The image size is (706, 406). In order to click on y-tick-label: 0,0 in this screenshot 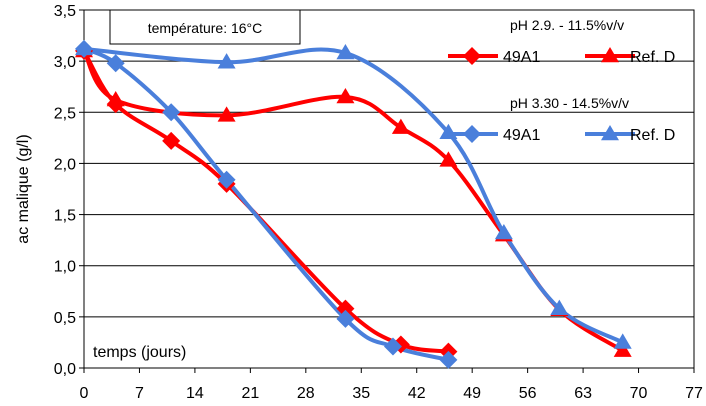, I will do `click(65, 369)`.